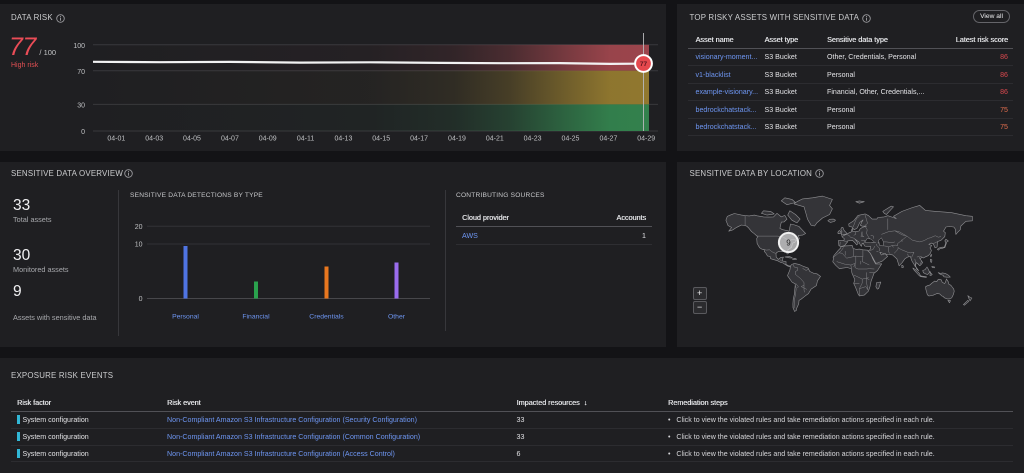  What do you see at coordinates (139, 227) in the screenshot?
I see `svg-text: 20` at bounding box center [139, 227].